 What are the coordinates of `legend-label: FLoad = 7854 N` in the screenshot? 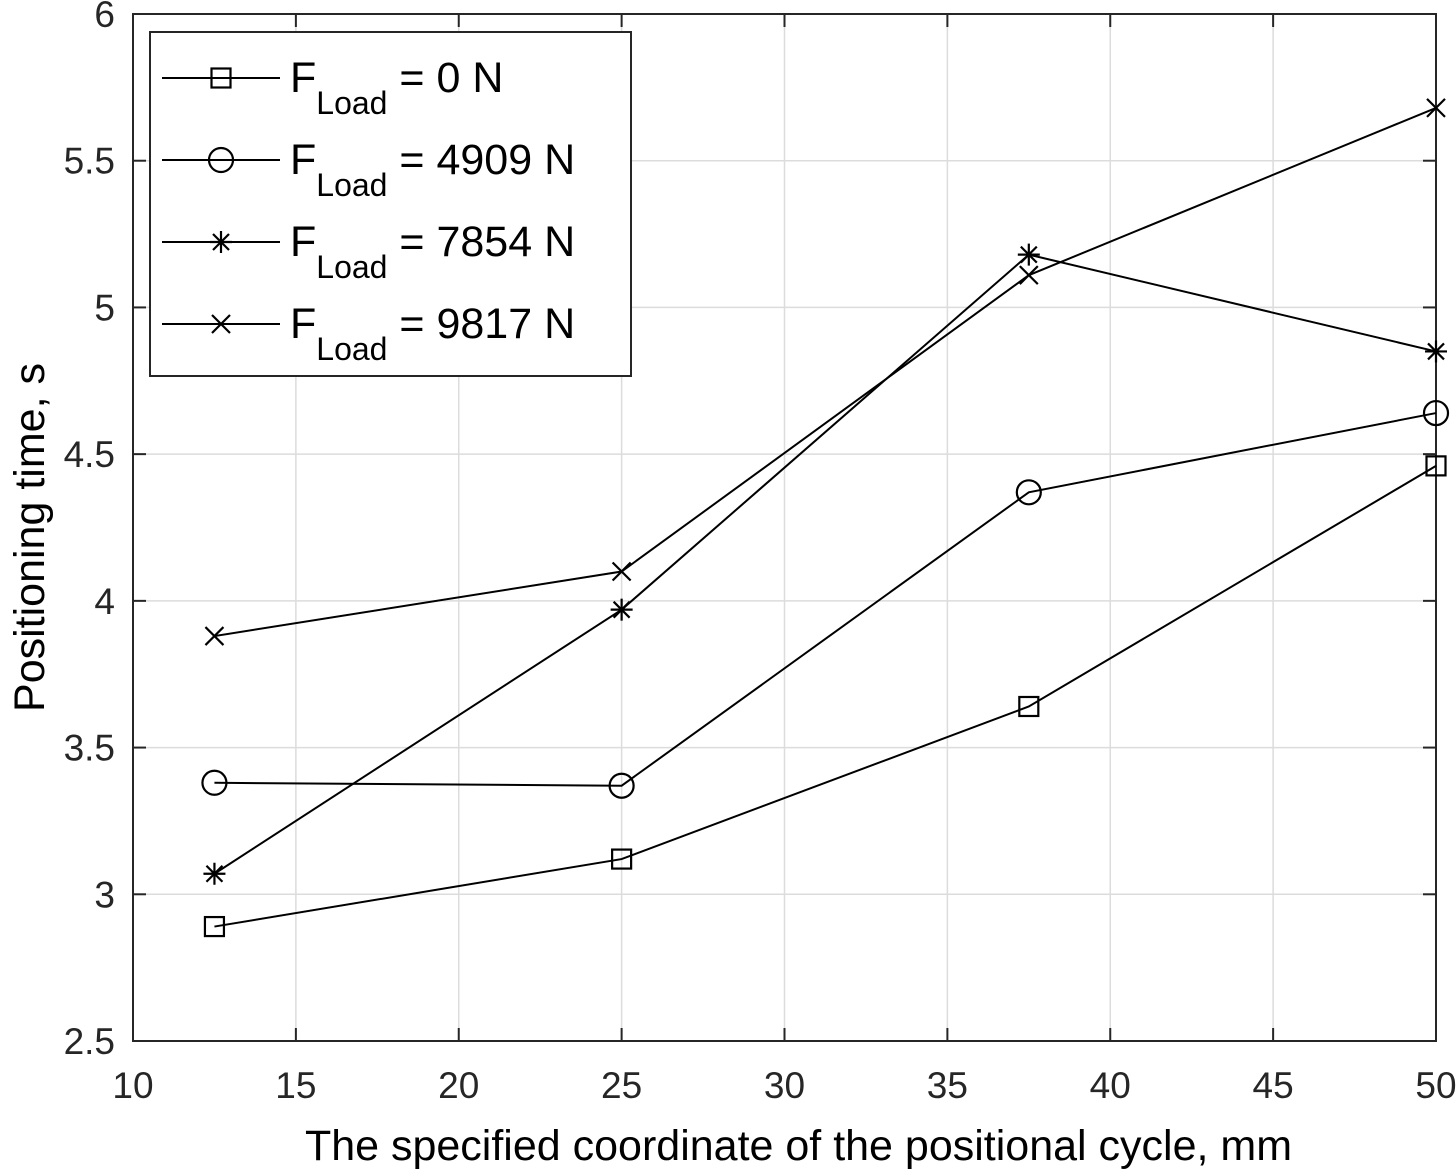 It's located at (432, 251).